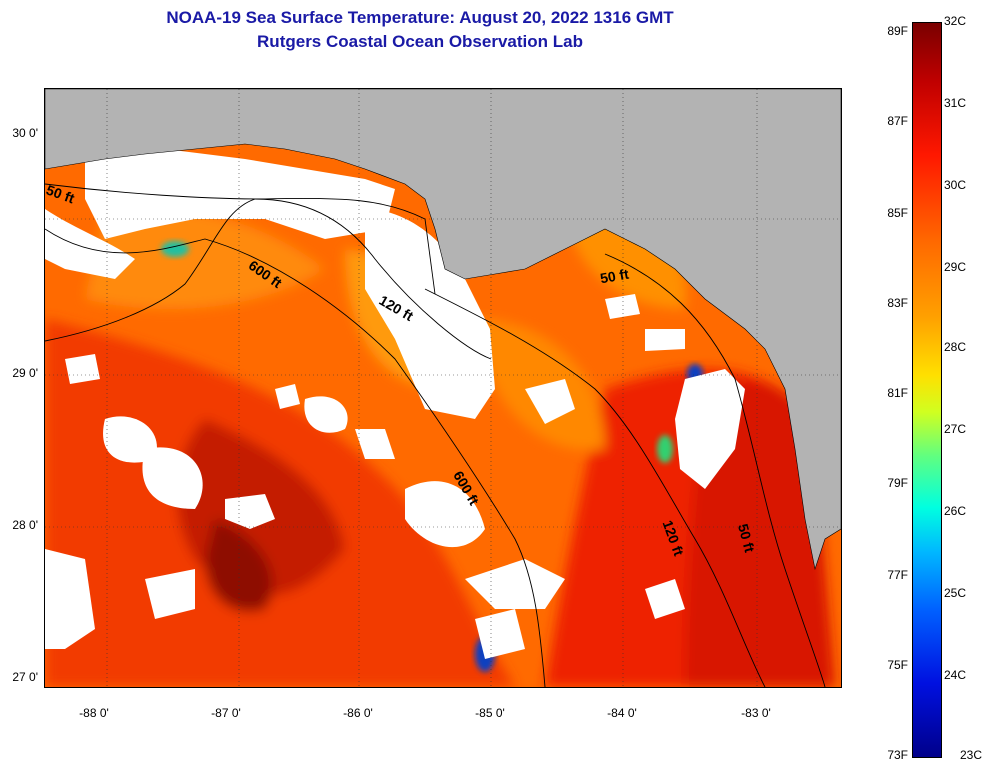  Describe the element at coordinates (955, 267) in the screenshot. I see `colorbar-c-29: 29C` at that location.